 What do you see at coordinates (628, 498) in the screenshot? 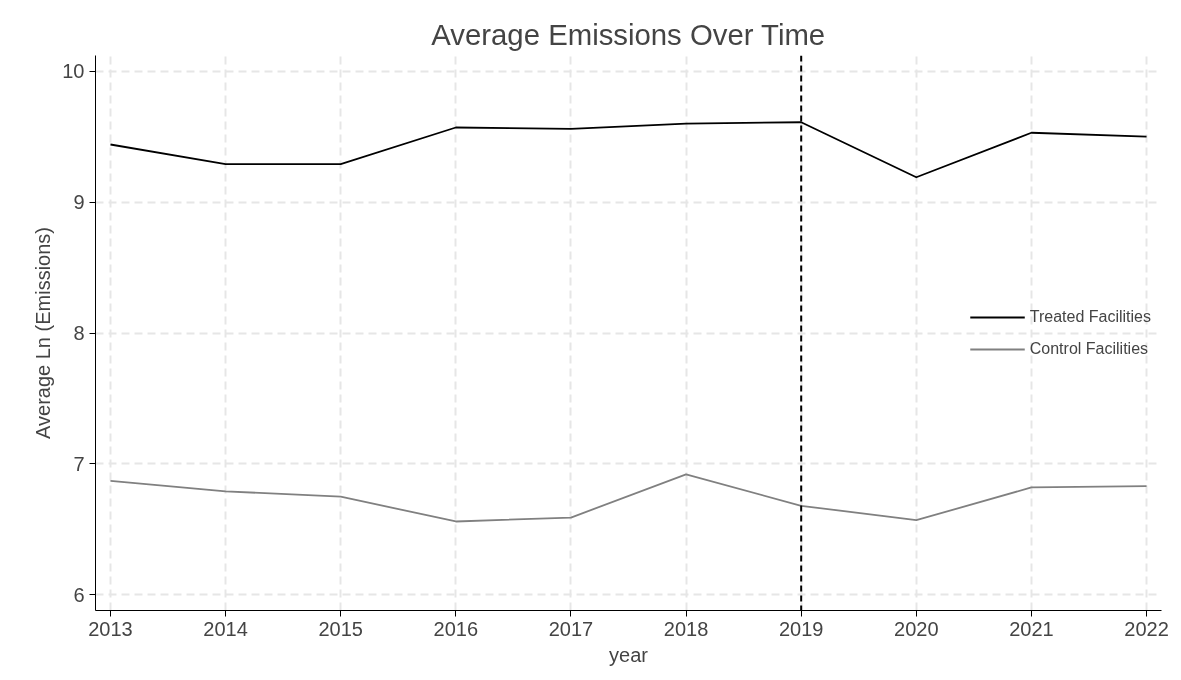
I see `line-series` at bounding box center [628, 498].